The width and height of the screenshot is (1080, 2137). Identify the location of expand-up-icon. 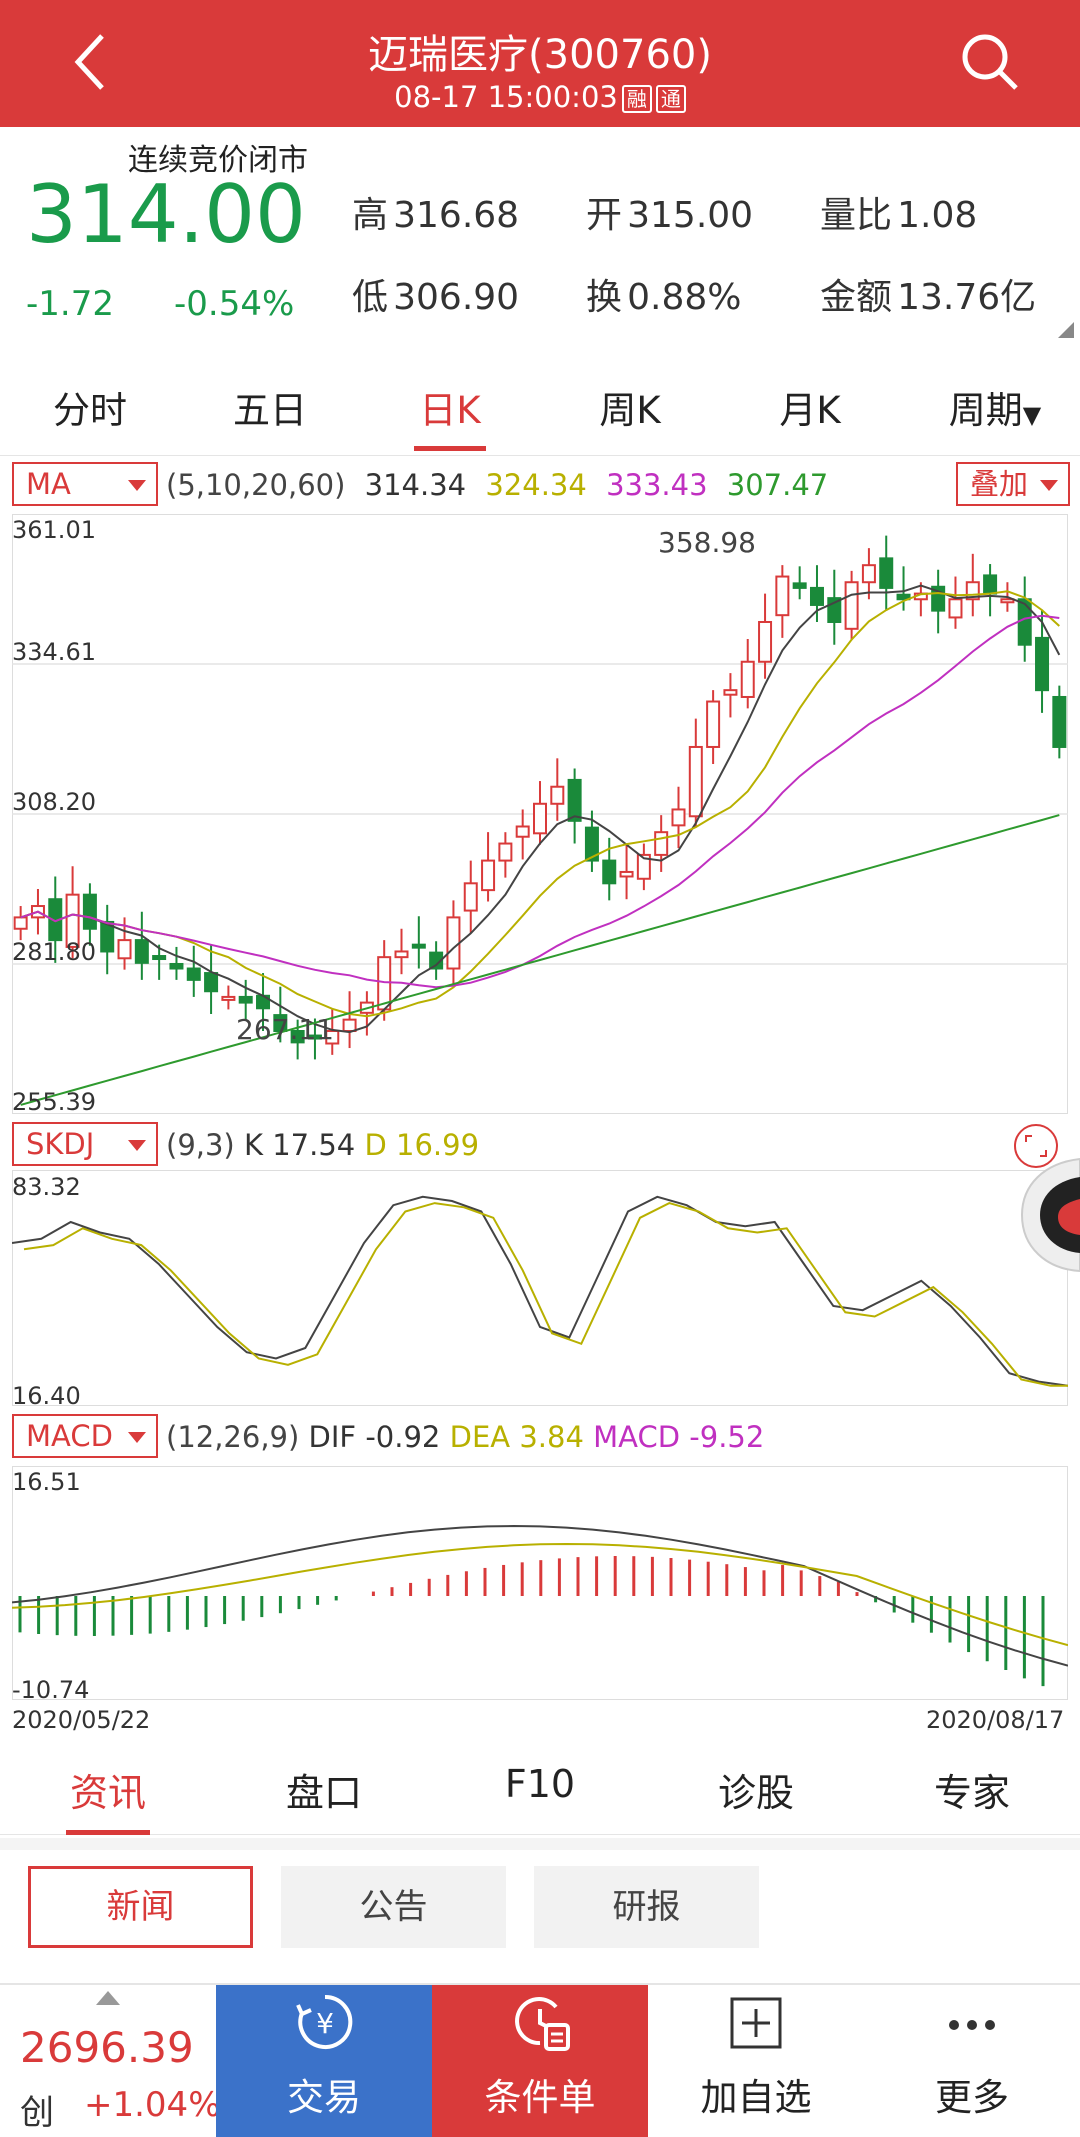
(108, 1998).